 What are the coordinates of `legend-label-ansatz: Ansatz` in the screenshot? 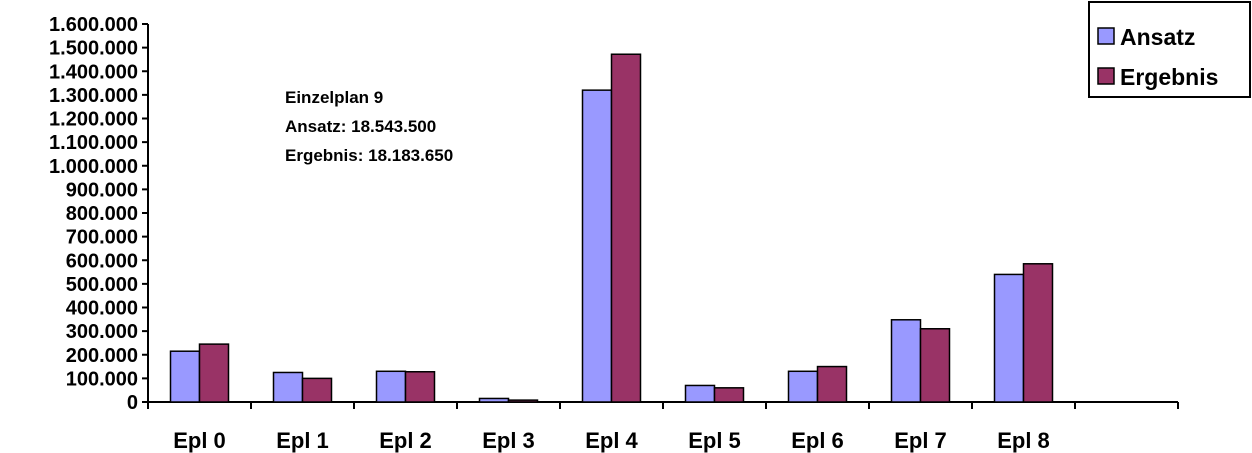 It's located at (1157, 37).